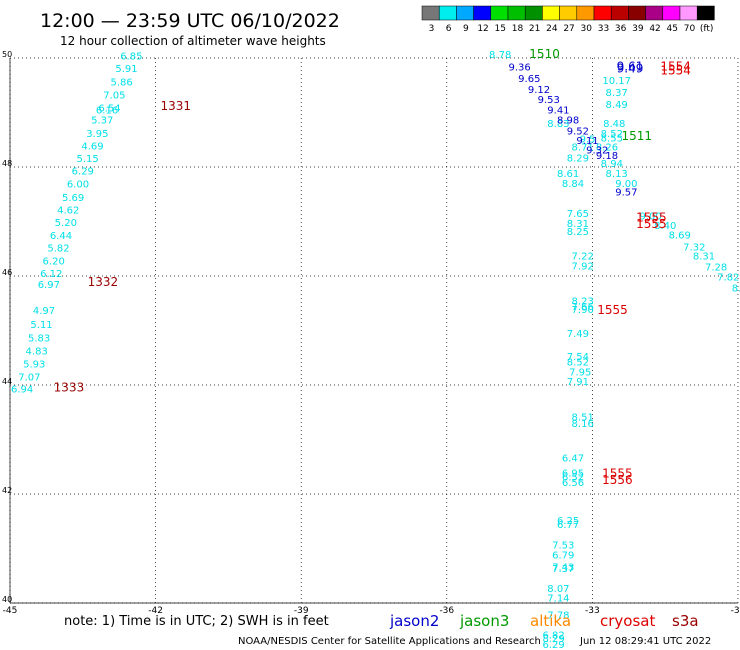 The width and height of the screenshot is (740, 650). I want to click on colorbar-label: 36, so click(621, 29).